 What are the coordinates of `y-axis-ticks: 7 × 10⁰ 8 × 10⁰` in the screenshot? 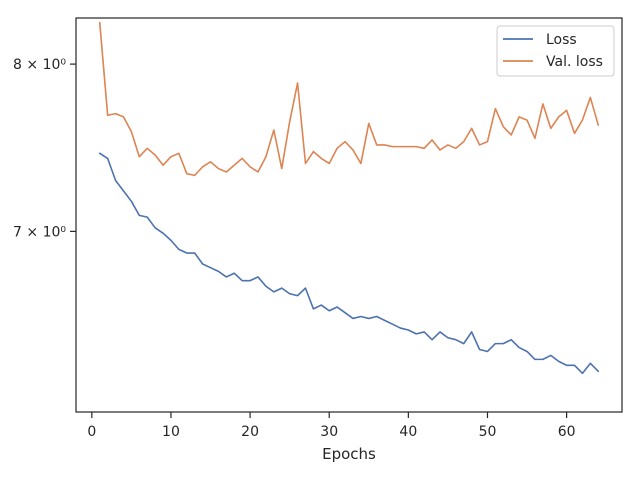 It's located at (44, 148).